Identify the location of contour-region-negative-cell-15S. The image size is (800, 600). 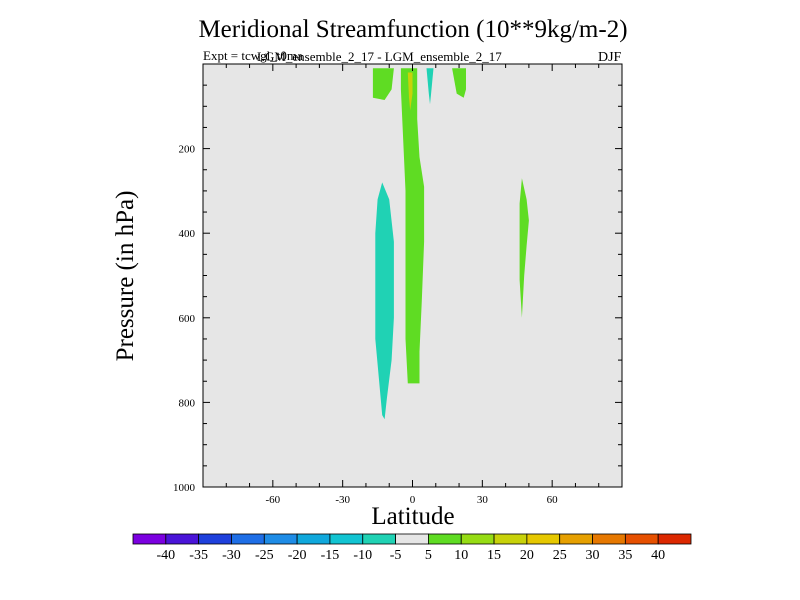
(384, 301).